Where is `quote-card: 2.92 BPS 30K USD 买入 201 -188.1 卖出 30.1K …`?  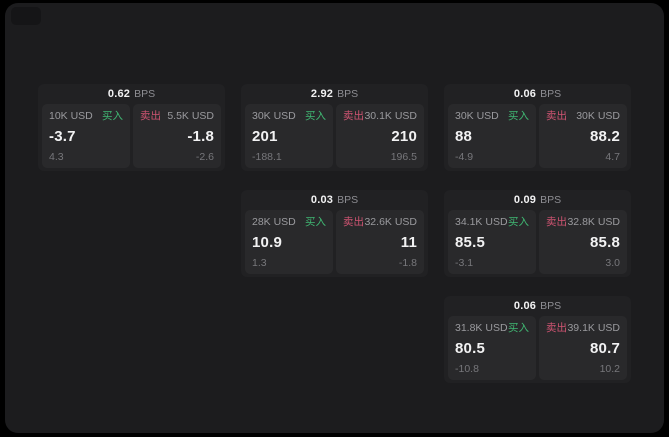 quote-card: 2.92 BPS 30K USD 买入 201 -188.1 卖出 30.1K … is located at coordinates (334, 127).